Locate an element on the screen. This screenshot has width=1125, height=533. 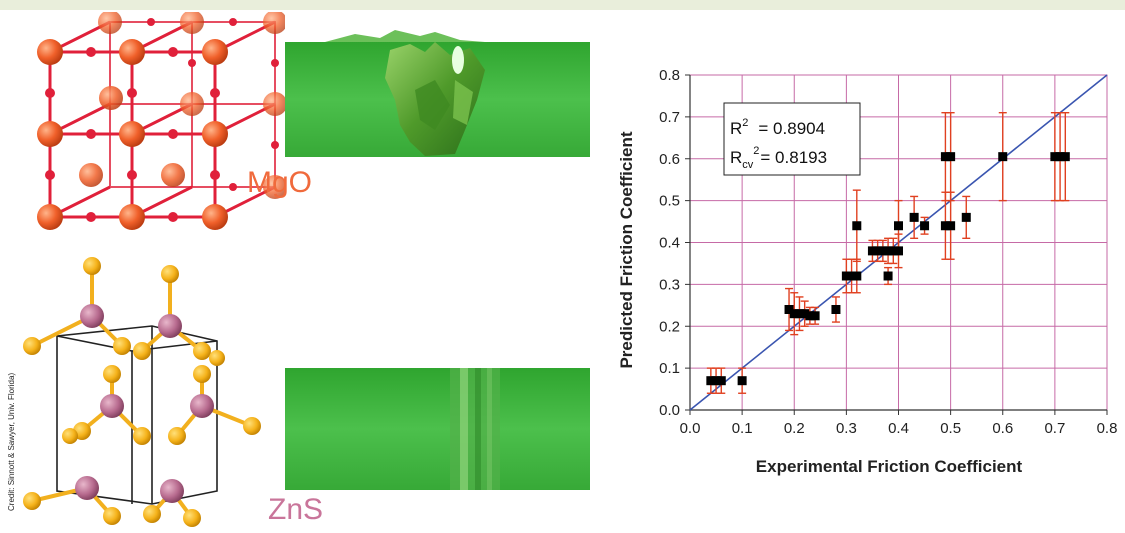
zns-crystal-illustration is located at coordinates (142, 392).